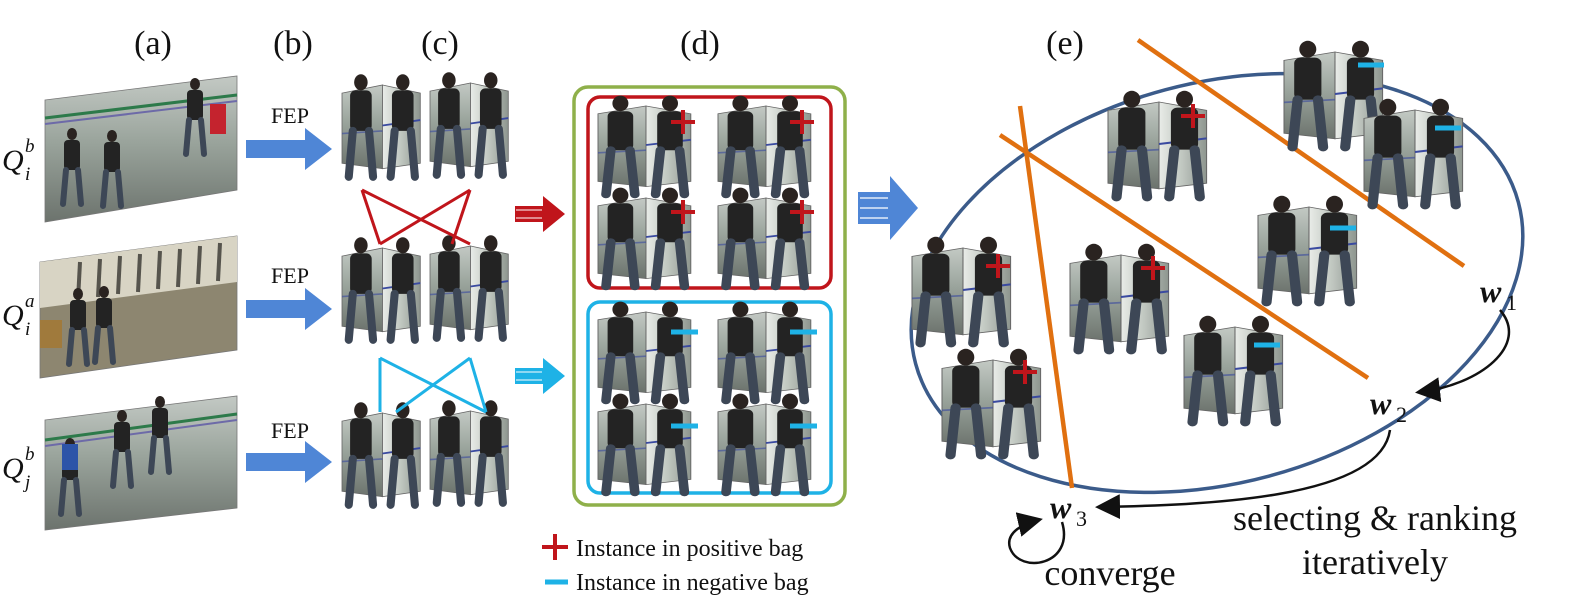  What do you see at coordinates (692, 583) in the screenshot?
I see `legend-negative-text: Instance in negative bag` at bounding box center [692, 583].